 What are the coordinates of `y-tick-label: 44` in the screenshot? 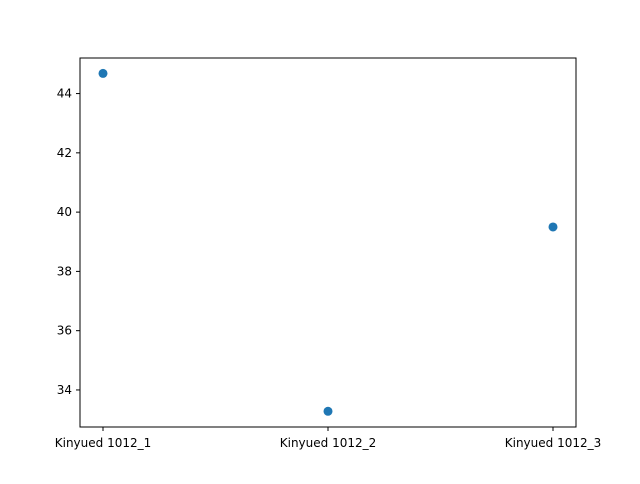 It's located at (64, 94).